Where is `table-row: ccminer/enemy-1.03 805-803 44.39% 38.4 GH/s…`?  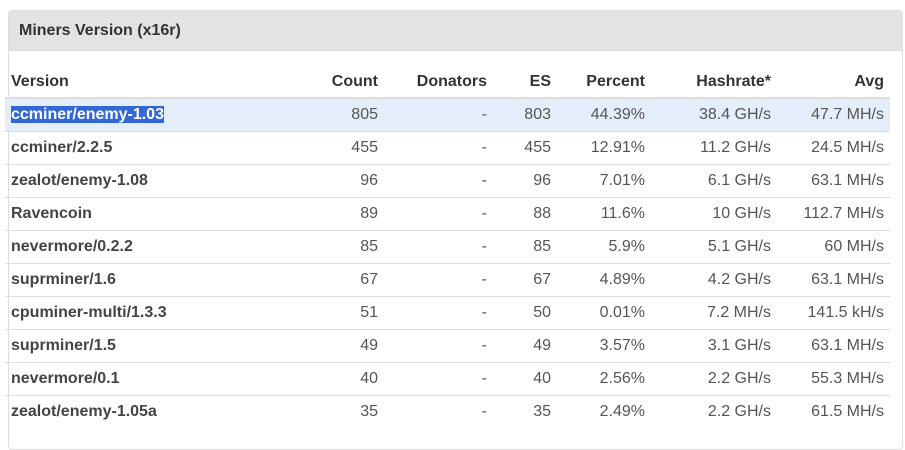
table-row: ccminer/enemy-1.03 805-803 44.39% 38.4 GH/s… is located at coordinates (447, 114).